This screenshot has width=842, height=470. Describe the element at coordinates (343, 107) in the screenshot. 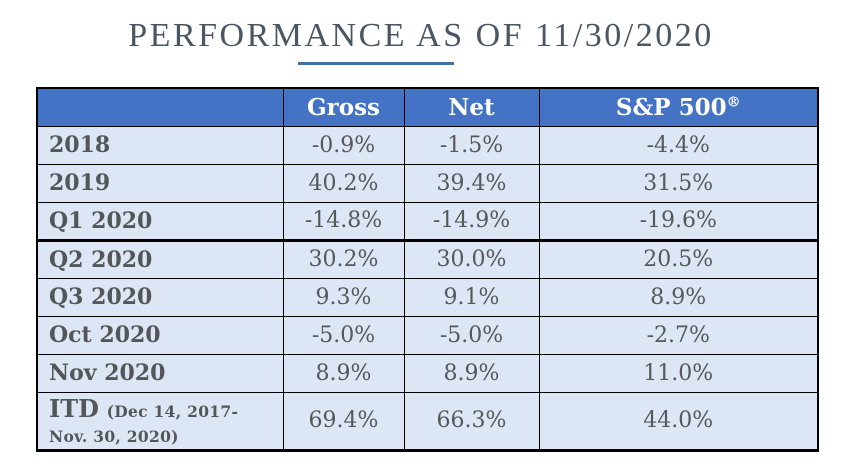

I see `header-gross: Gross` at that location.